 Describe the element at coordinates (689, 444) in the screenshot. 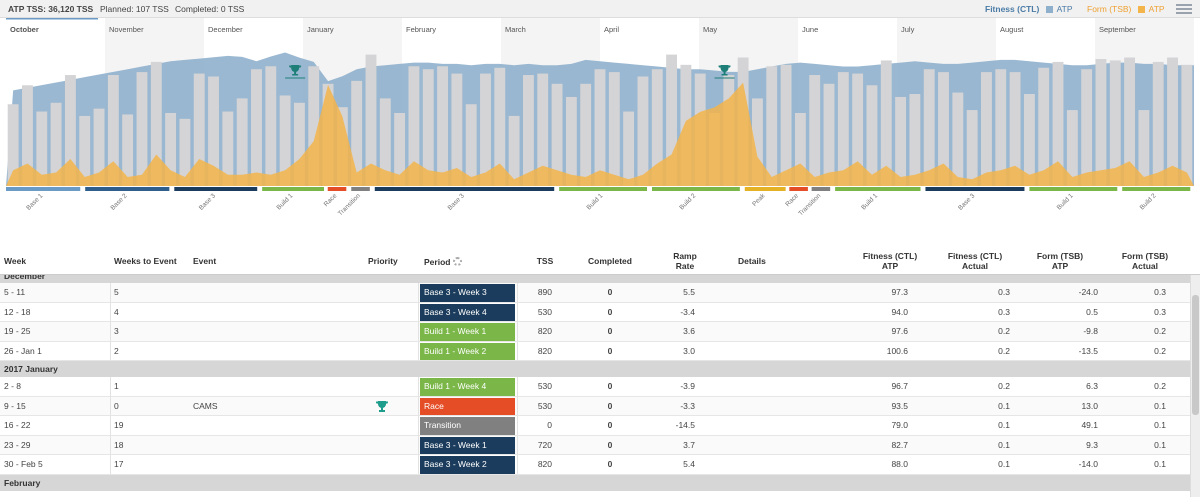

I see `cell-ramp: 3.7` at that location.